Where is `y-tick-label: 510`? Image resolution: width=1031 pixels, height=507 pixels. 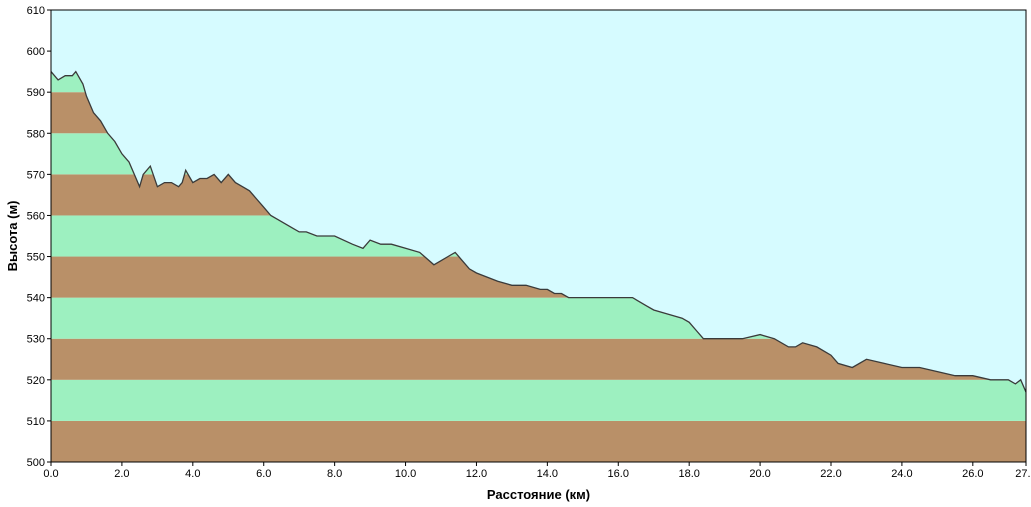
y-tick-label: 510 is located at coordinates (36, 422).